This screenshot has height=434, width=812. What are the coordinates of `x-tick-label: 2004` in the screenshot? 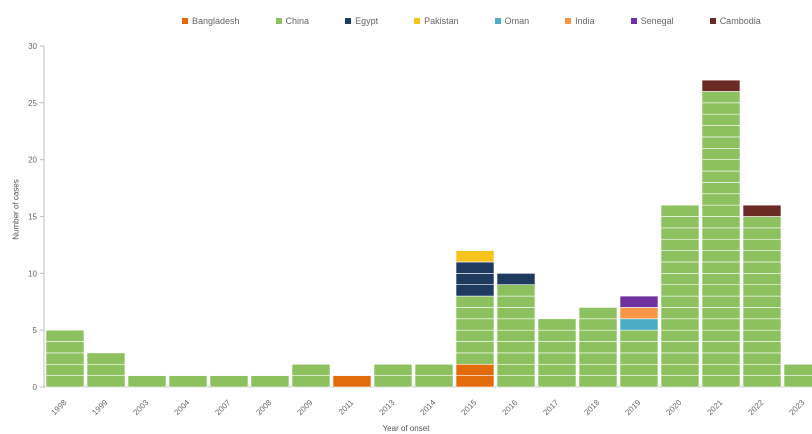 It's located at (181, 407).